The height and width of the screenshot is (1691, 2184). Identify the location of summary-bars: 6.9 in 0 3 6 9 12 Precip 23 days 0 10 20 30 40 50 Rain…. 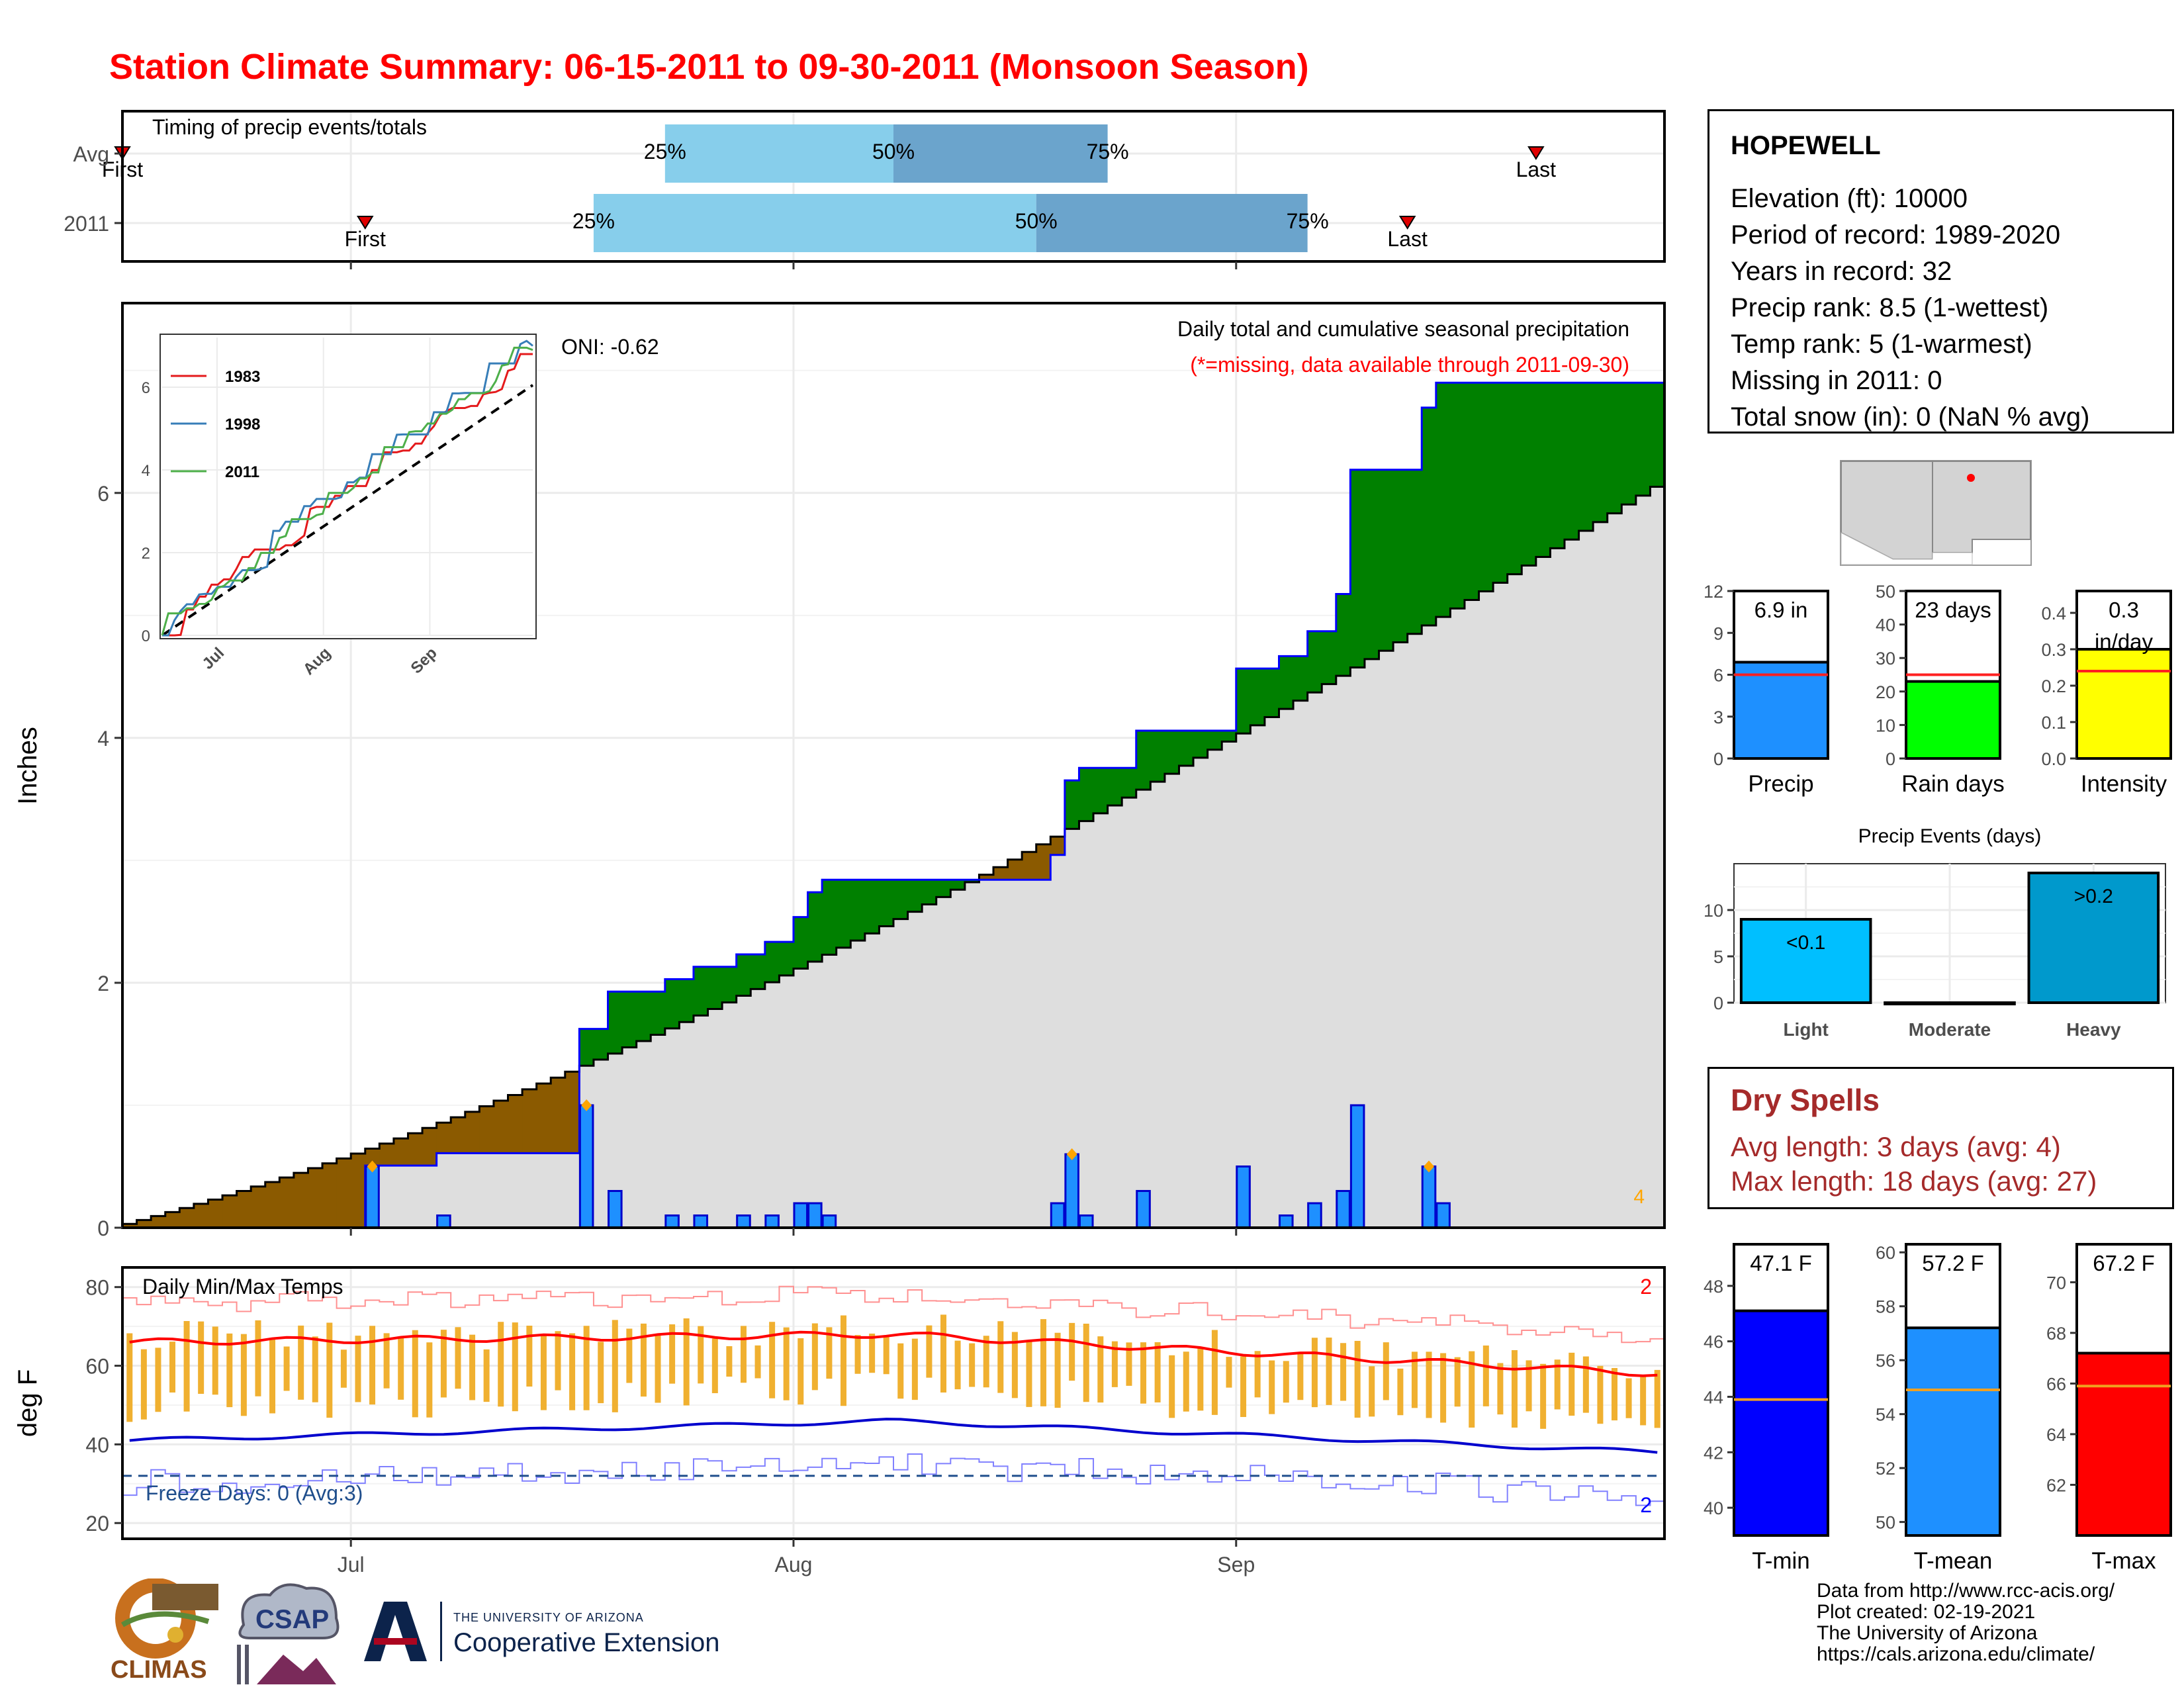
(1938, 690).